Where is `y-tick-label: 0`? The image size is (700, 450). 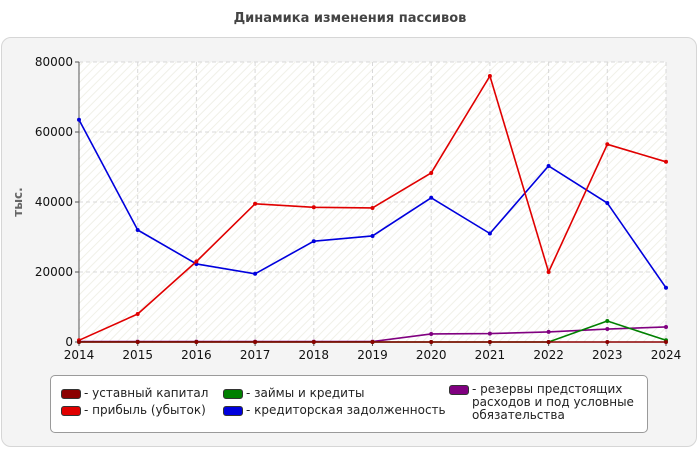 y-tick-label: 0 is located at coordinates (69, 342).